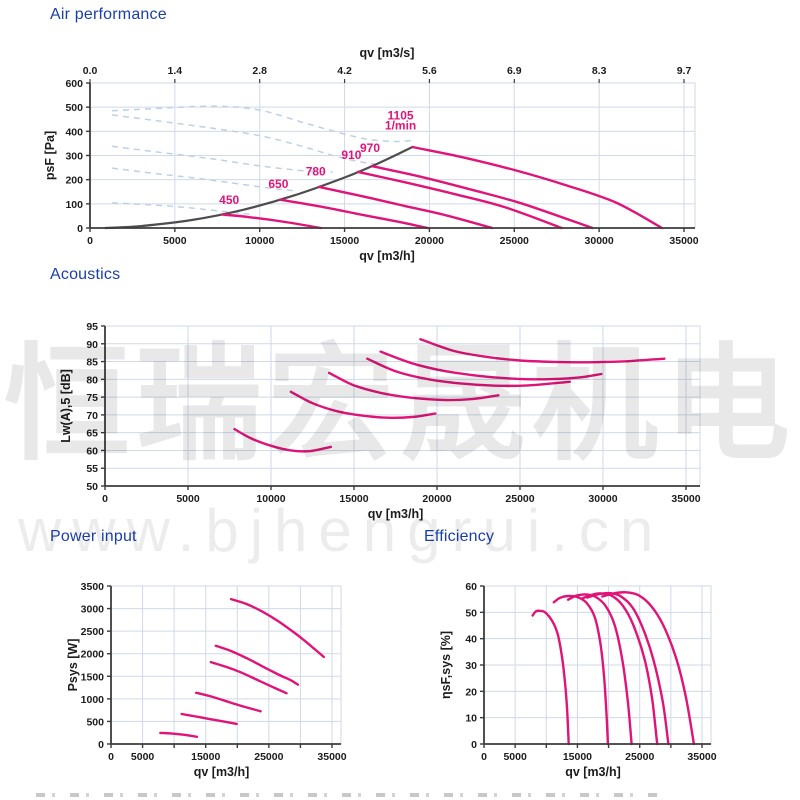 This screenshot has height=800, width=800. Describe the element at coordinates (429, 71) in the screenshot. I see `svg-text: 5.6` at that location.